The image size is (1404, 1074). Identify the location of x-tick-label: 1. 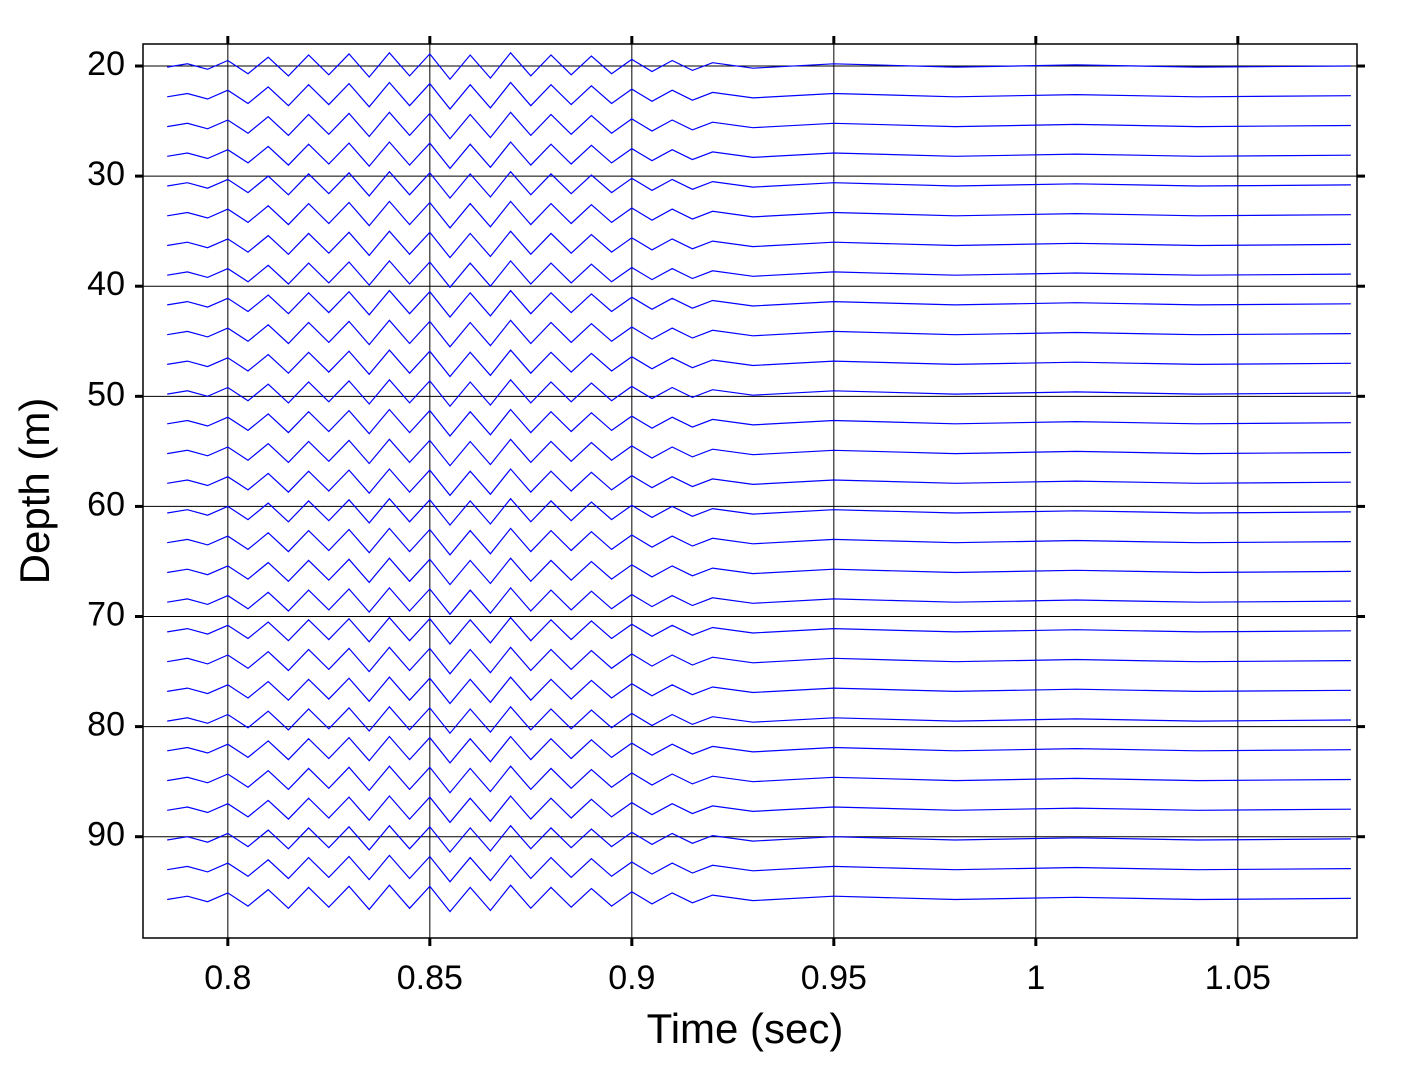
(1035, 978).